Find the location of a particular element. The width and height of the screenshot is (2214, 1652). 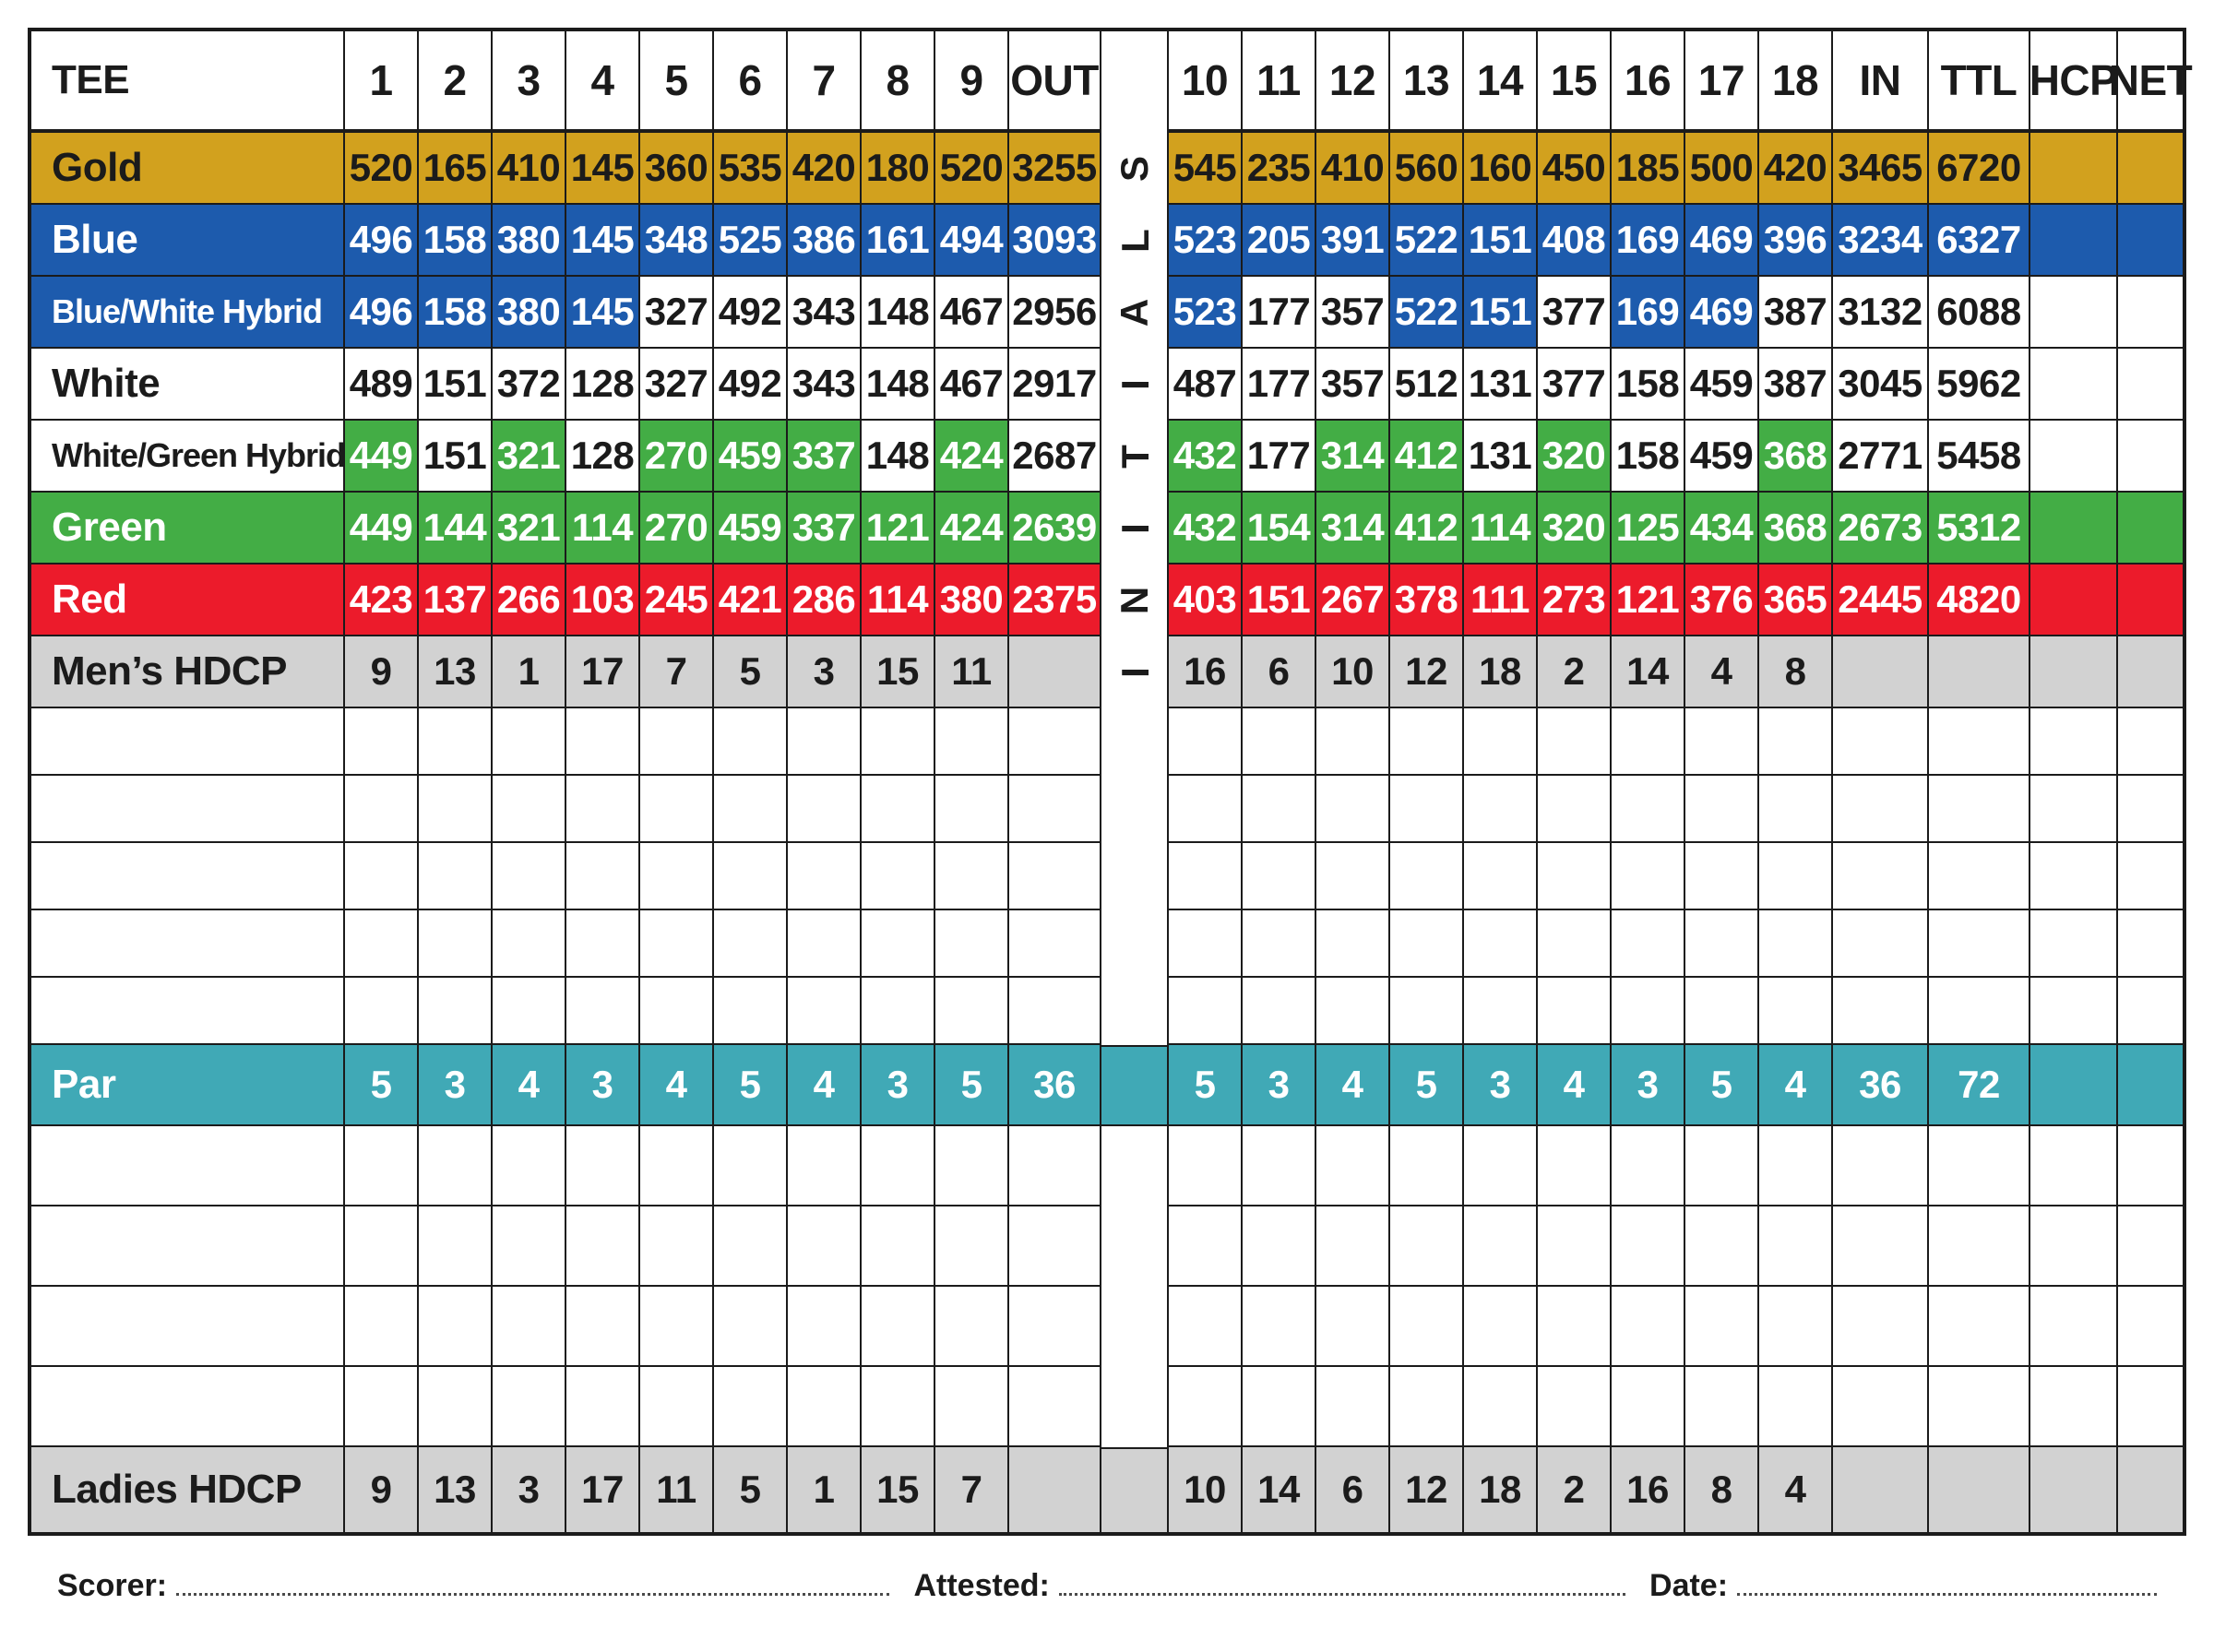

cell-blank-6-ttl is located at coordinates (1979, 1166).